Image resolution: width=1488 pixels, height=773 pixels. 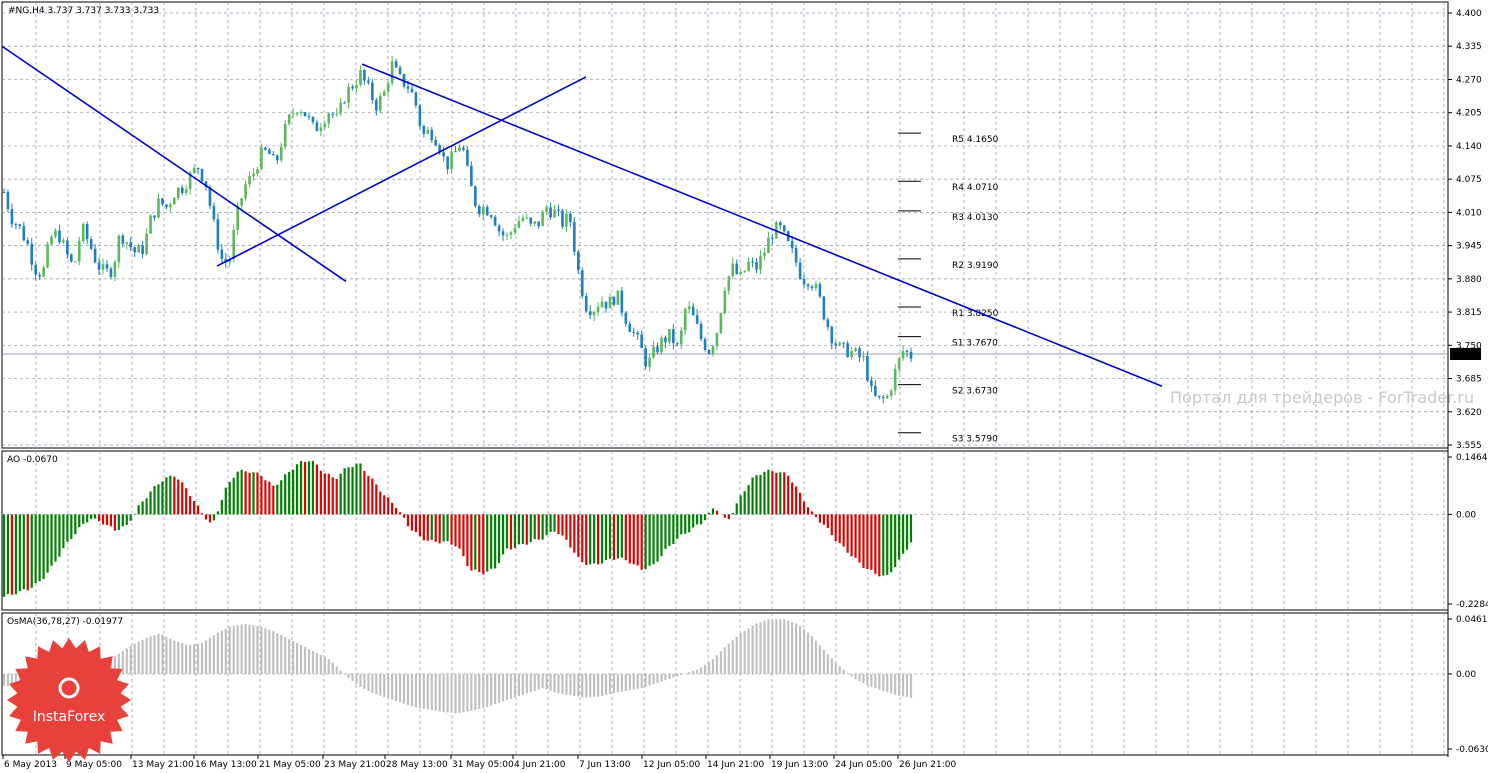 I want to click on time-tick-label: 14 Jun 21:00, so click(x=735, y=765).